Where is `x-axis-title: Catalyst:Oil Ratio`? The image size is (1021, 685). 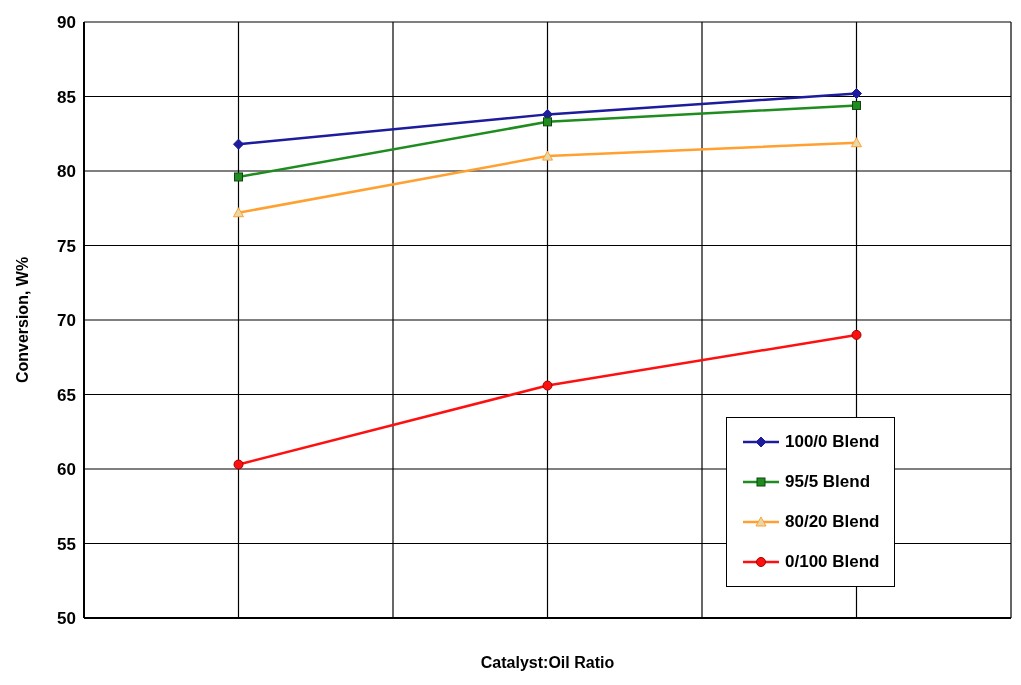
x-axis-title: Catalyst:Oil Ratio is located at coordinates (547, 662).